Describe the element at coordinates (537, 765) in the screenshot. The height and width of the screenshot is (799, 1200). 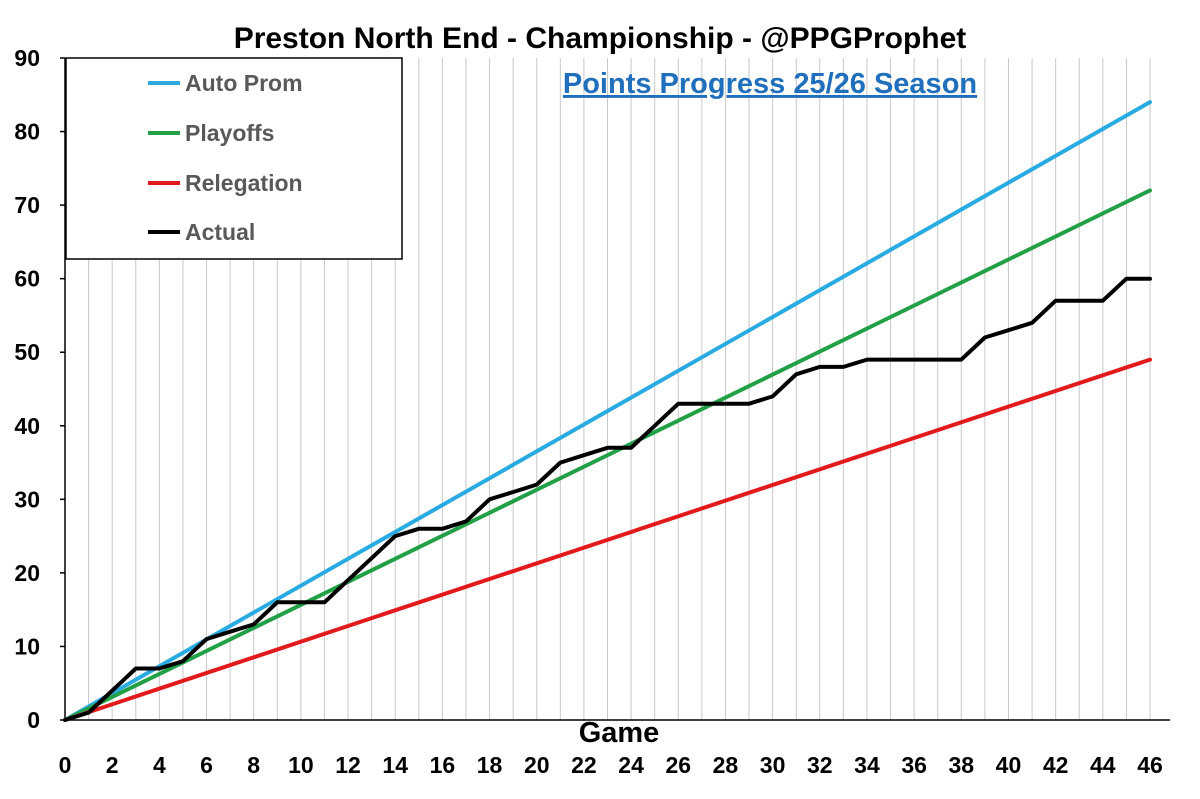
I see `x-tick-label: 20` at that location.